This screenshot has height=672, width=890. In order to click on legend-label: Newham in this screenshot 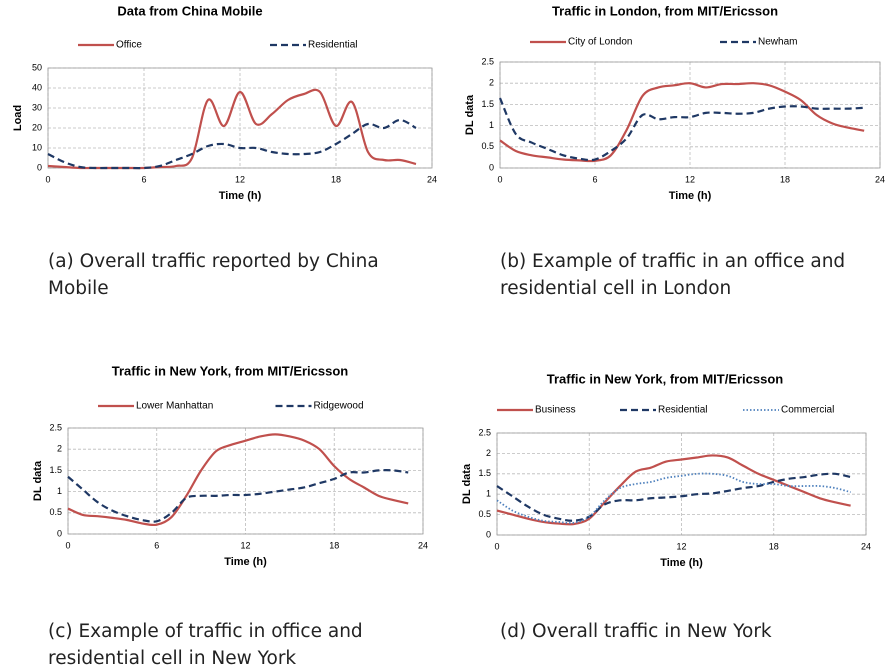, I will do `click(777, 42)`.